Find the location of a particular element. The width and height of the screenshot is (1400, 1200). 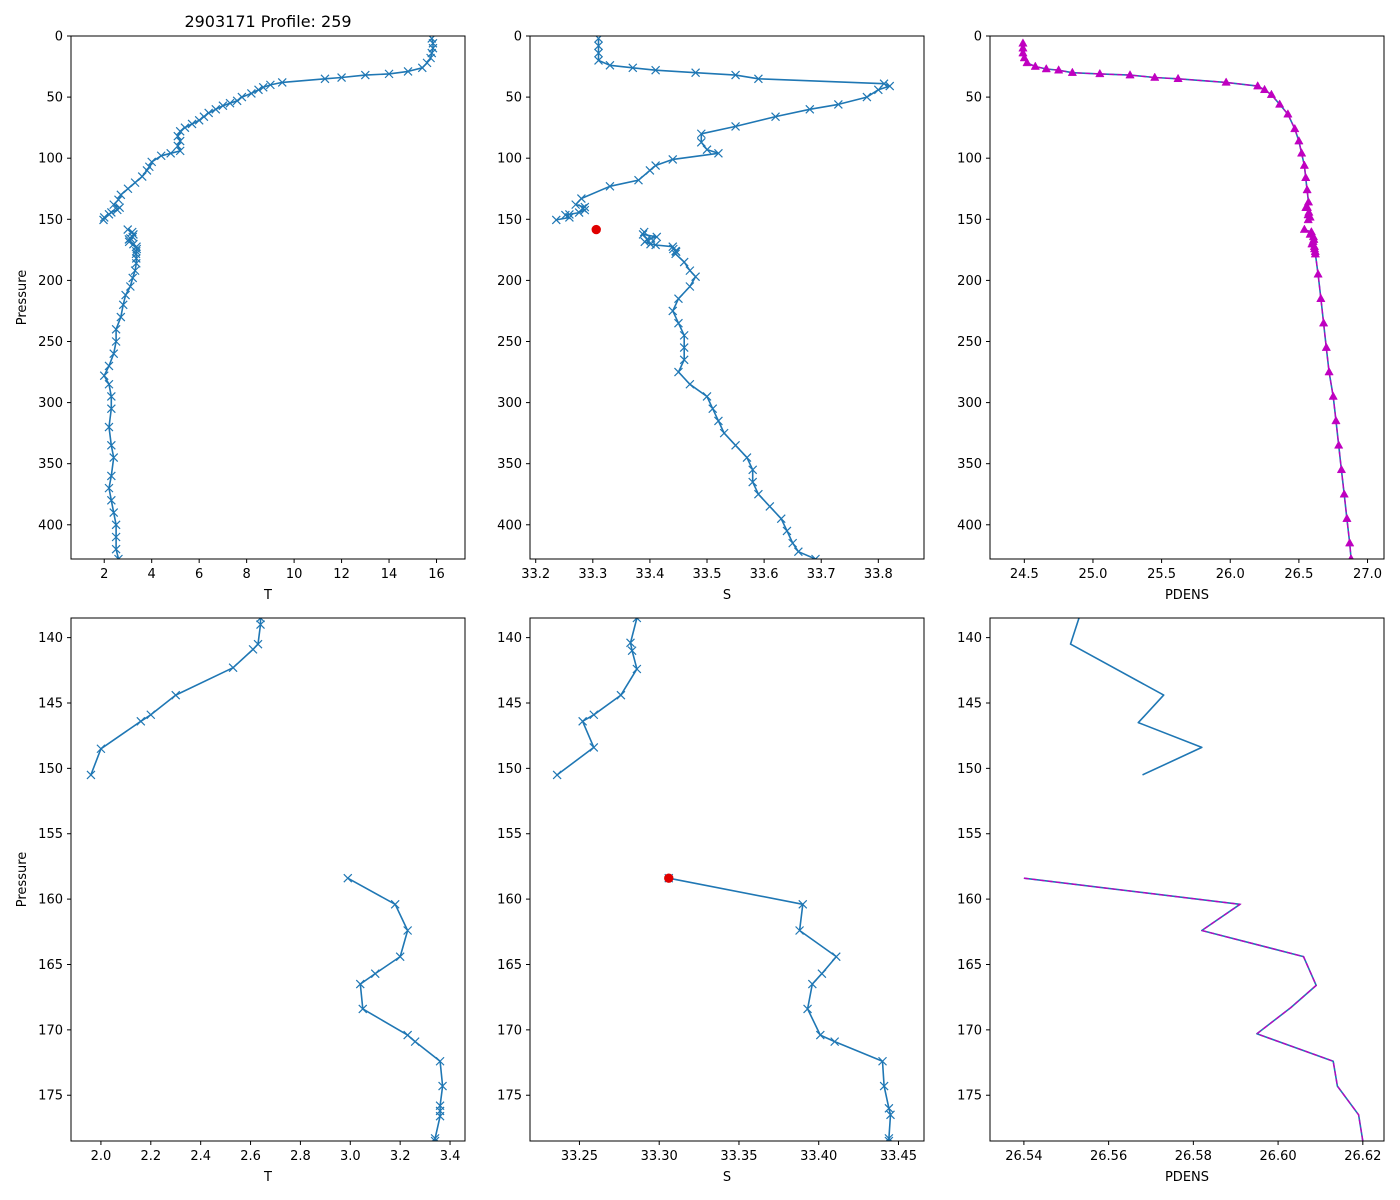

plot-area is located at coordinates (727, 879).